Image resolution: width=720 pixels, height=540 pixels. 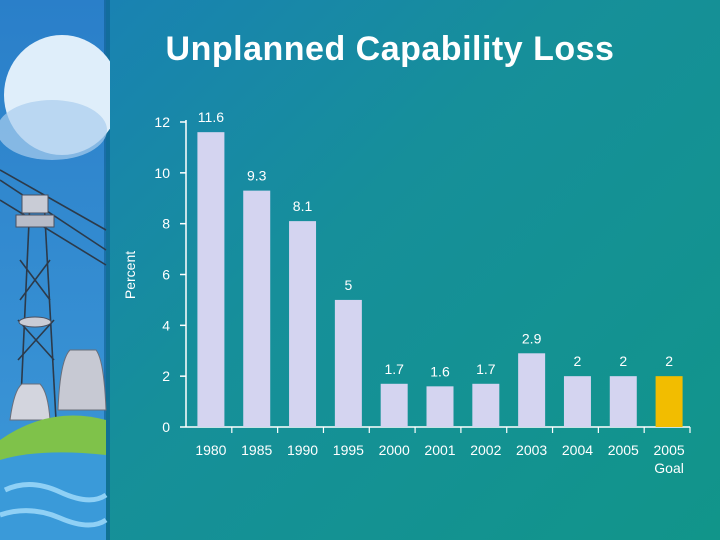 I want to click on x-tick-label: 1985, so click(x=256, y=450).